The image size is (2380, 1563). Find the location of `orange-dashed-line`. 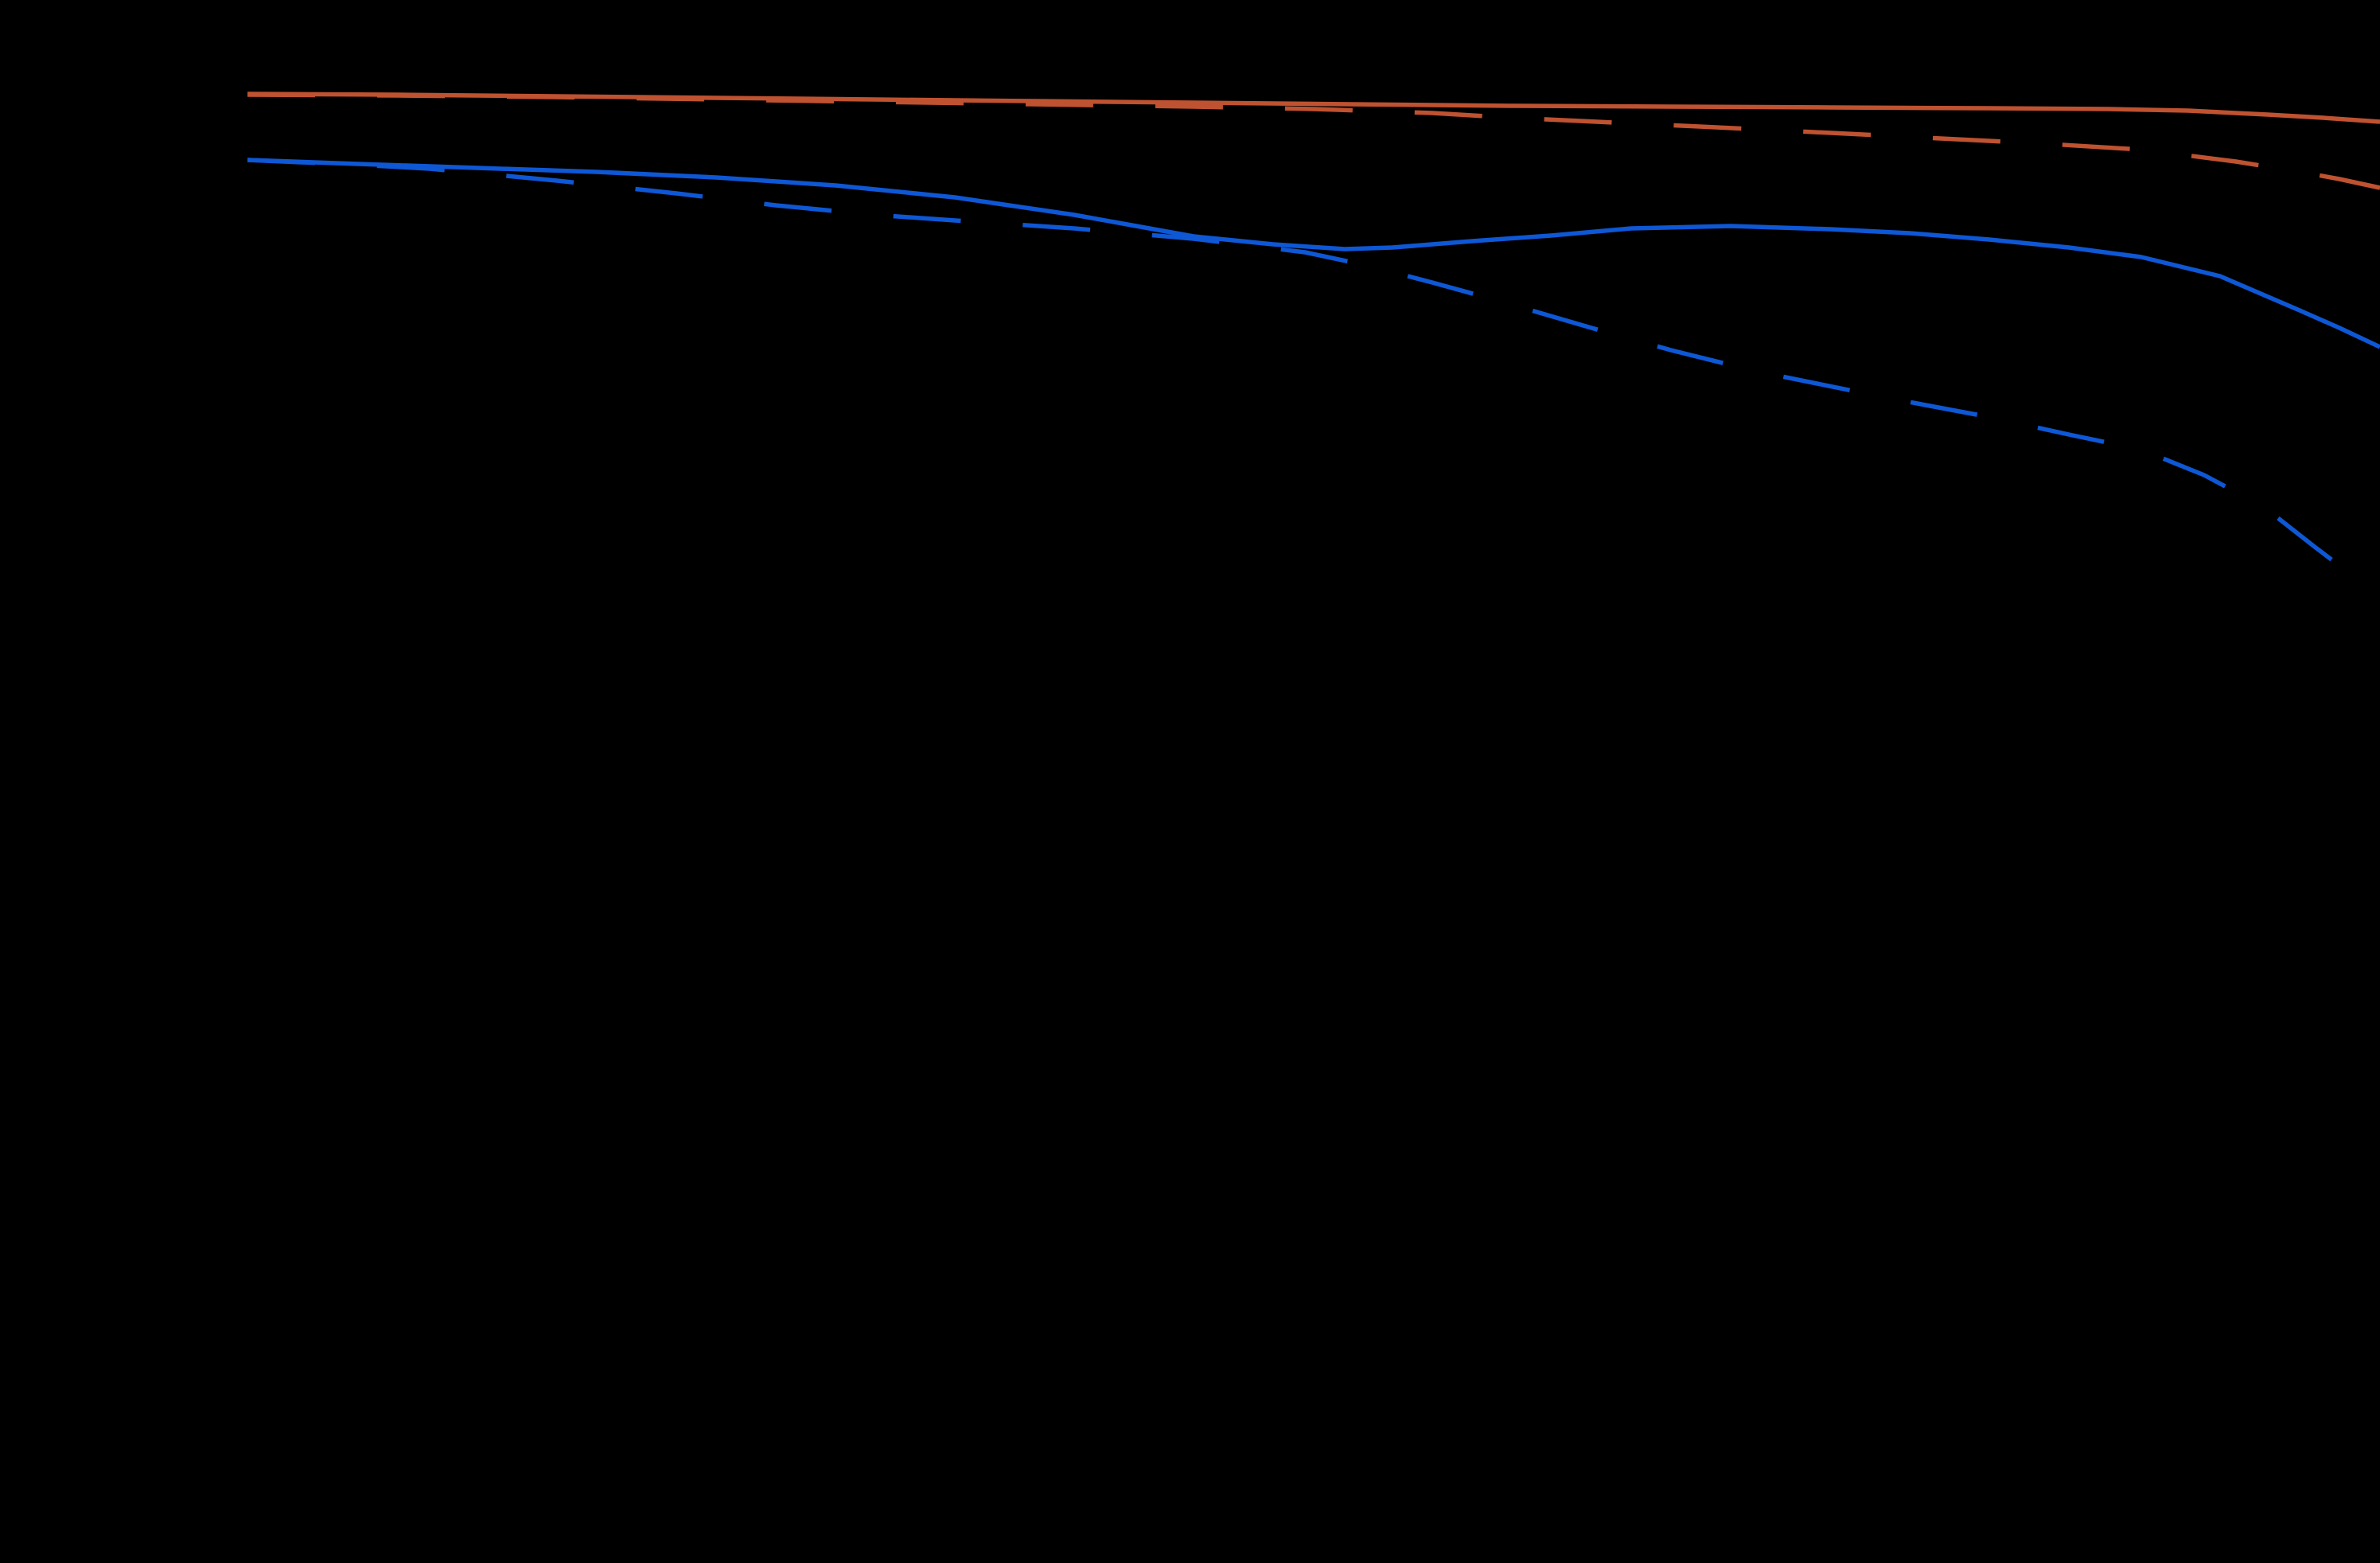

orange-dashed-line is located at coordinates (1313, 141).